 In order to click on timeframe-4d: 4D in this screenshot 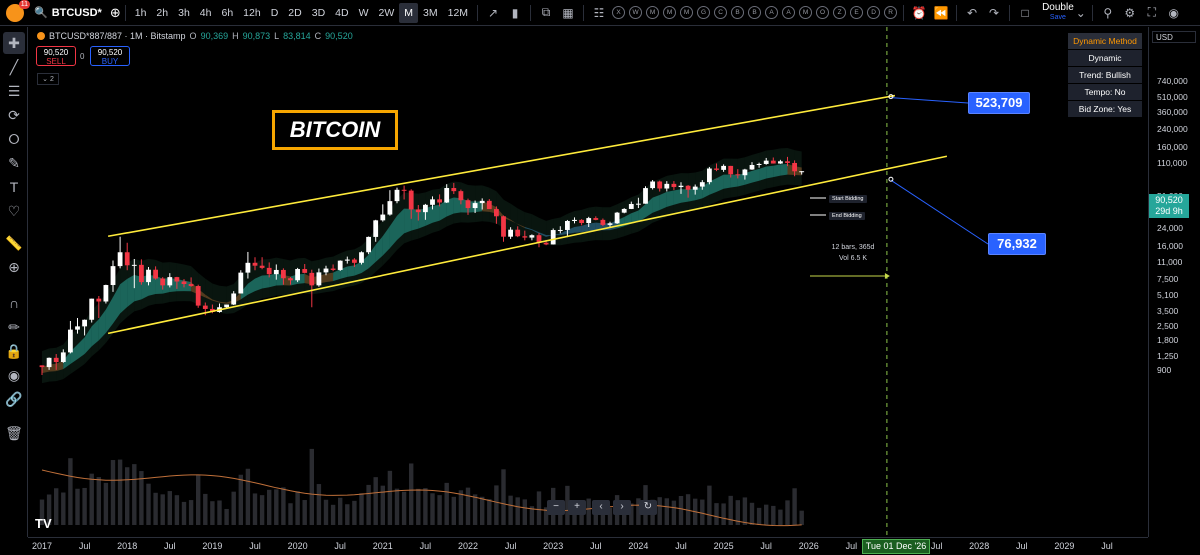, I will do `click(342, 12)`.